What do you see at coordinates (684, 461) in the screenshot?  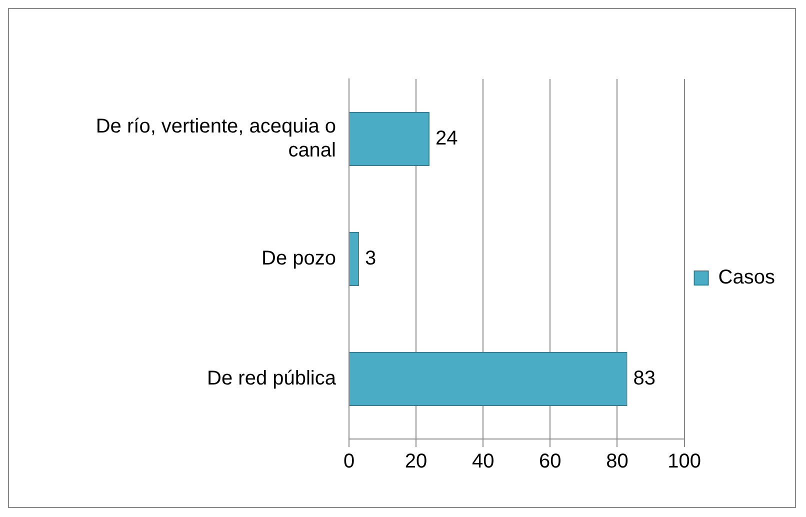 I see `x-tick-label: 100` at bounding box center [684, 461].